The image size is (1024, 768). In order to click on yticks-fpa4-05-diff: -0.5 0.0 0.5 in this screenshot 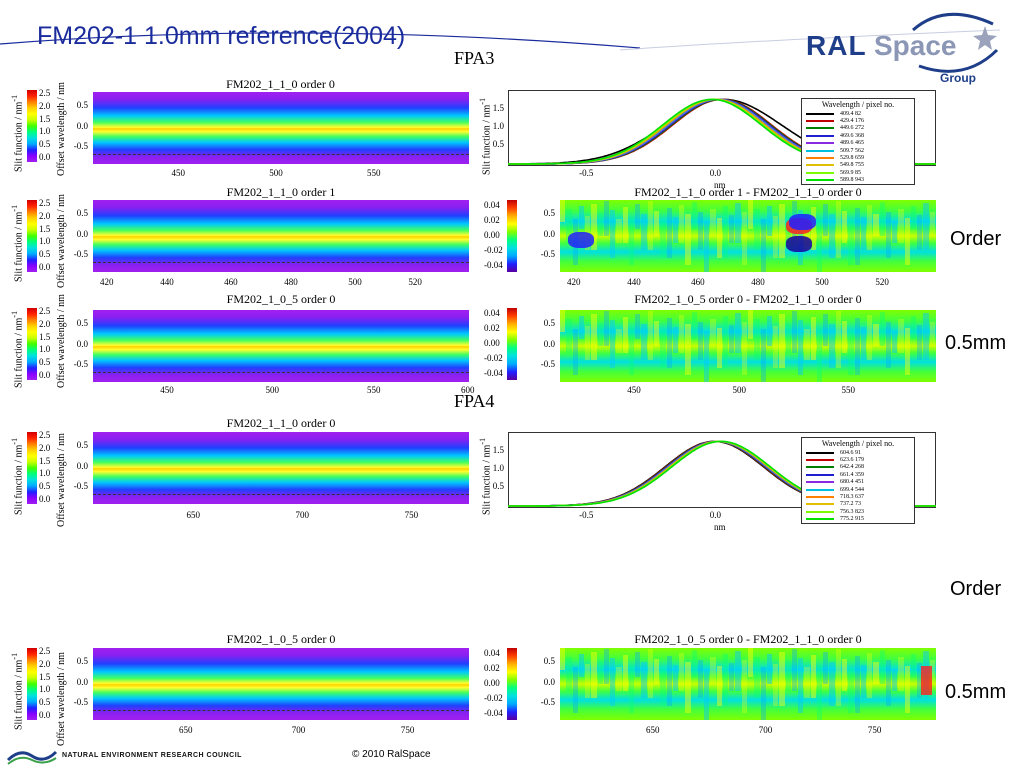, I will do `click(547, 684)`.